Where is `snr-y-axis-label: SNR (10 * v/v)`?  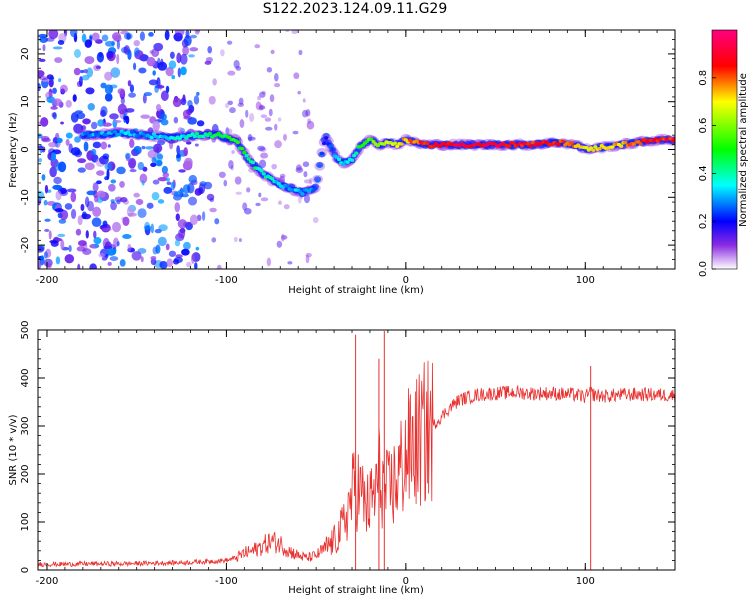
snr-y-axis-label: SNR (10 * v/v) is located at coordinates (13, 449).